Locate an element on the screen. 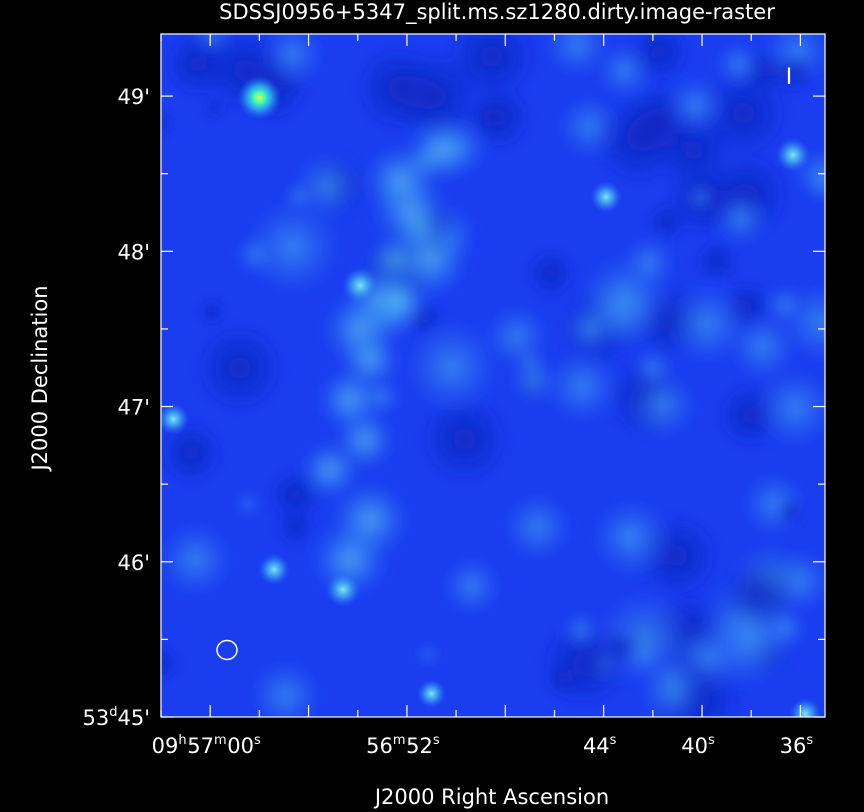 This screenshot has width=864, height=812. ra-tick-label: 56m 52s is located at coordinates (403, 745).